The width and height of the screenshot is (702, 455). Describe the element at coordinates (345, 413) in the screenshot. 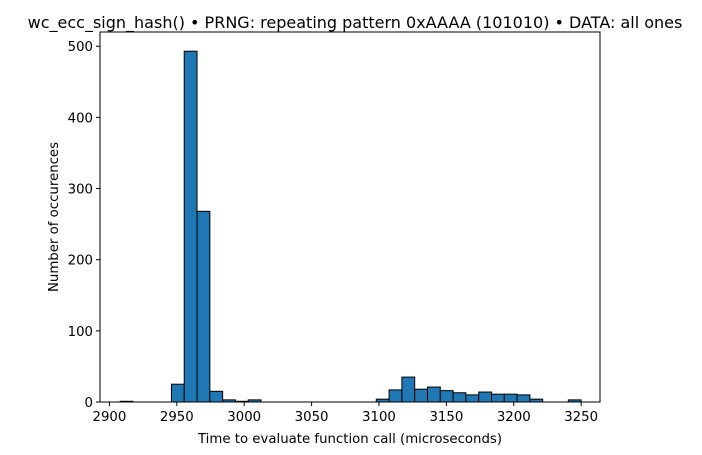

I see `x-axis-ticks: 2900 2950 3000 3050 3100 3150 3200 3250` at that location.